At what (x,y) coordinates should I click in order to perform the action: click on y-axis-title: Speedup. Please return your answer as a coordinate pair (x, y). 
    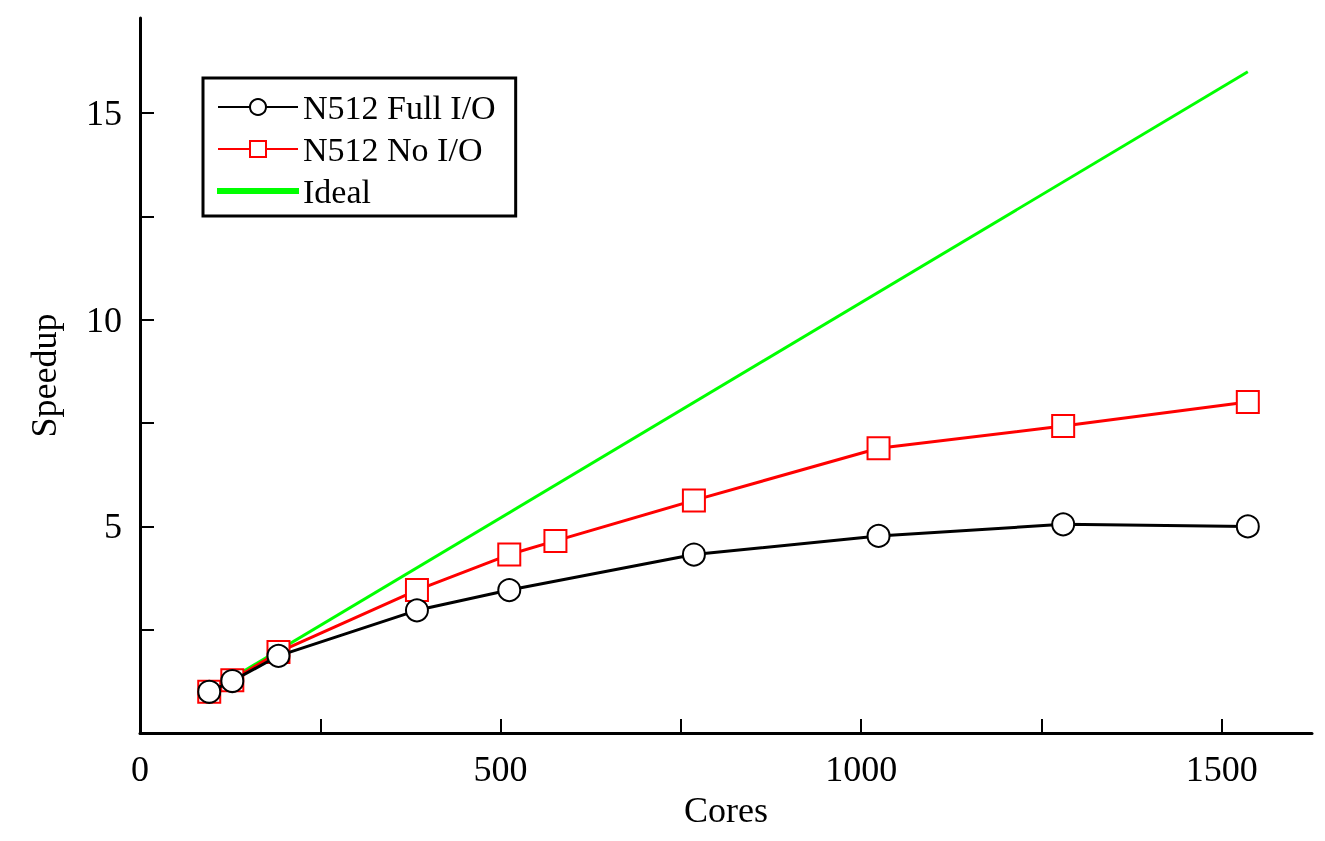
    Looking at the image, I should click on (44, 375).